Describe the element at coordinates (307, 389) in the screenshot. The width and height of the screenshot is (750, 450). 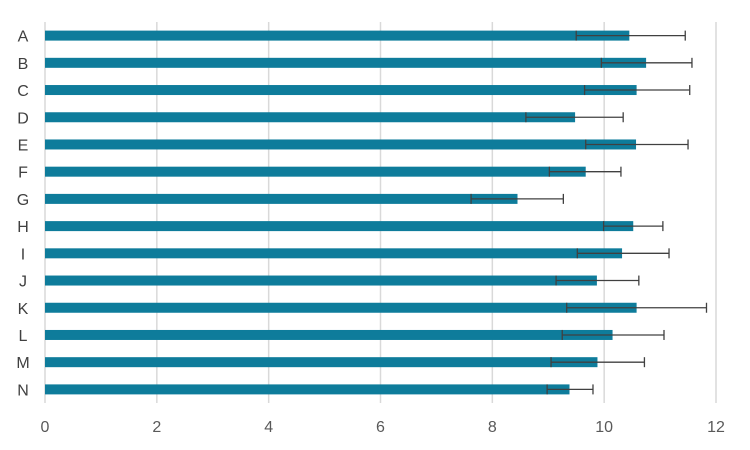
I see `bar-N` at that location.